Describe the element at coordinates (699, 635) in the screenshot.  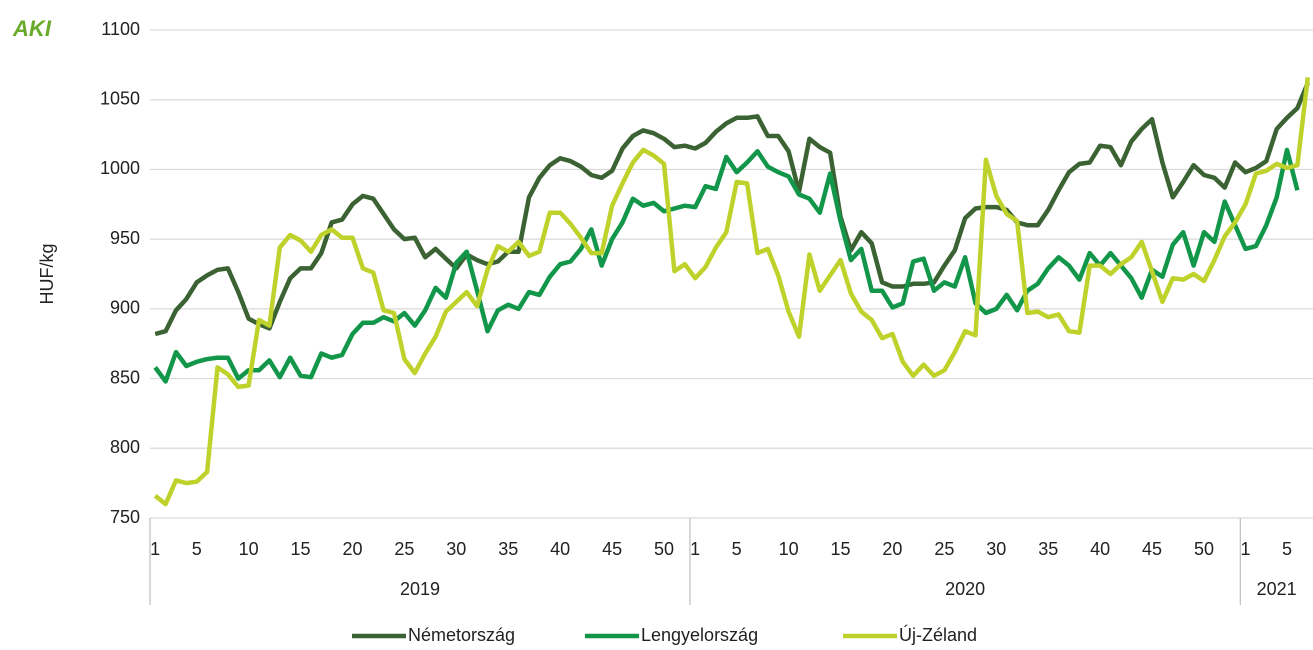
I see `legend-label: Lengyelország` at that location.